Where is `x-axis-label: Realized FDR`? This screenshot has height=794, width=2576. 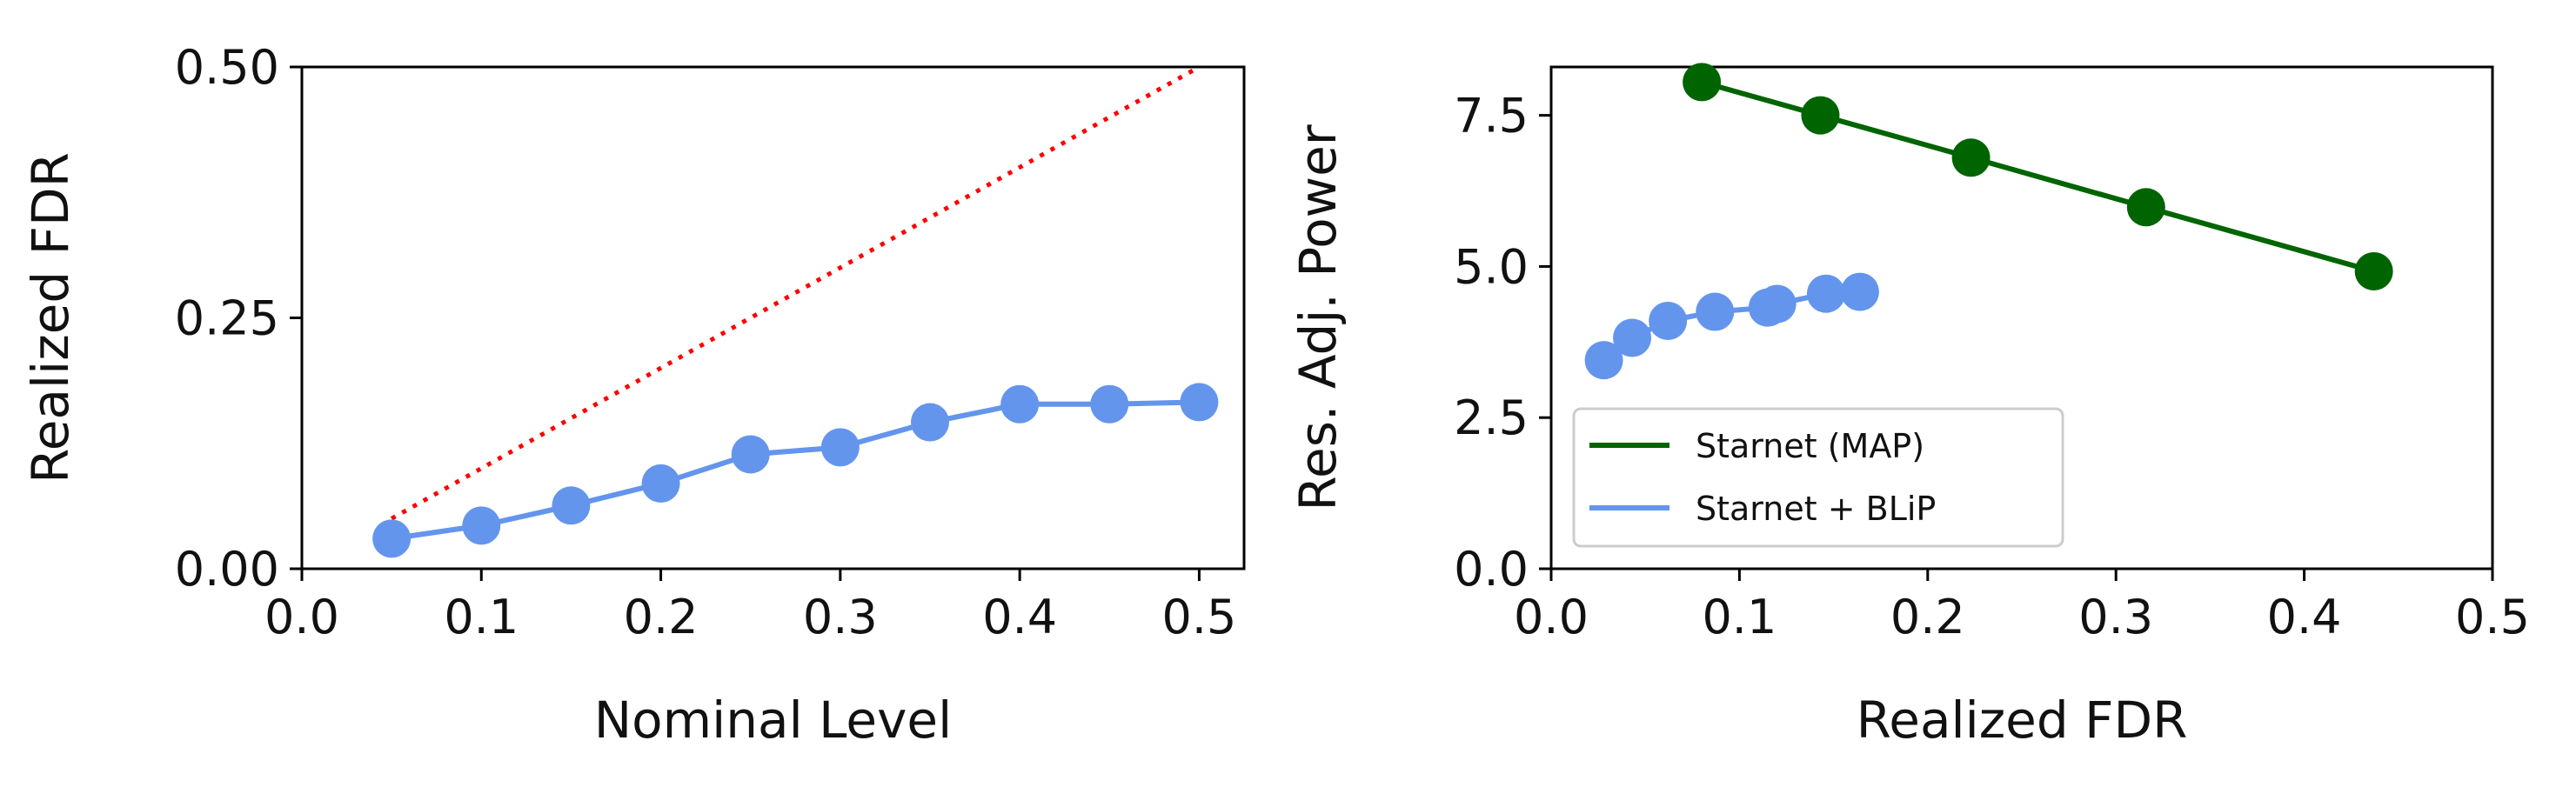 x-axis-label: Realized FDR is located at coordinates (2022, 720).